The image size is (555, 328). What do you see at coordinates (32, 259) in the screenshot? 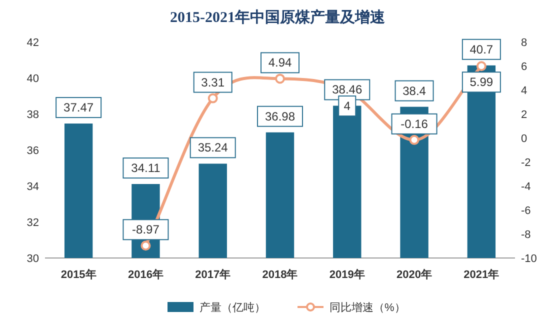
I see `y-tick-label: 30` at bounding box center [32, 259].